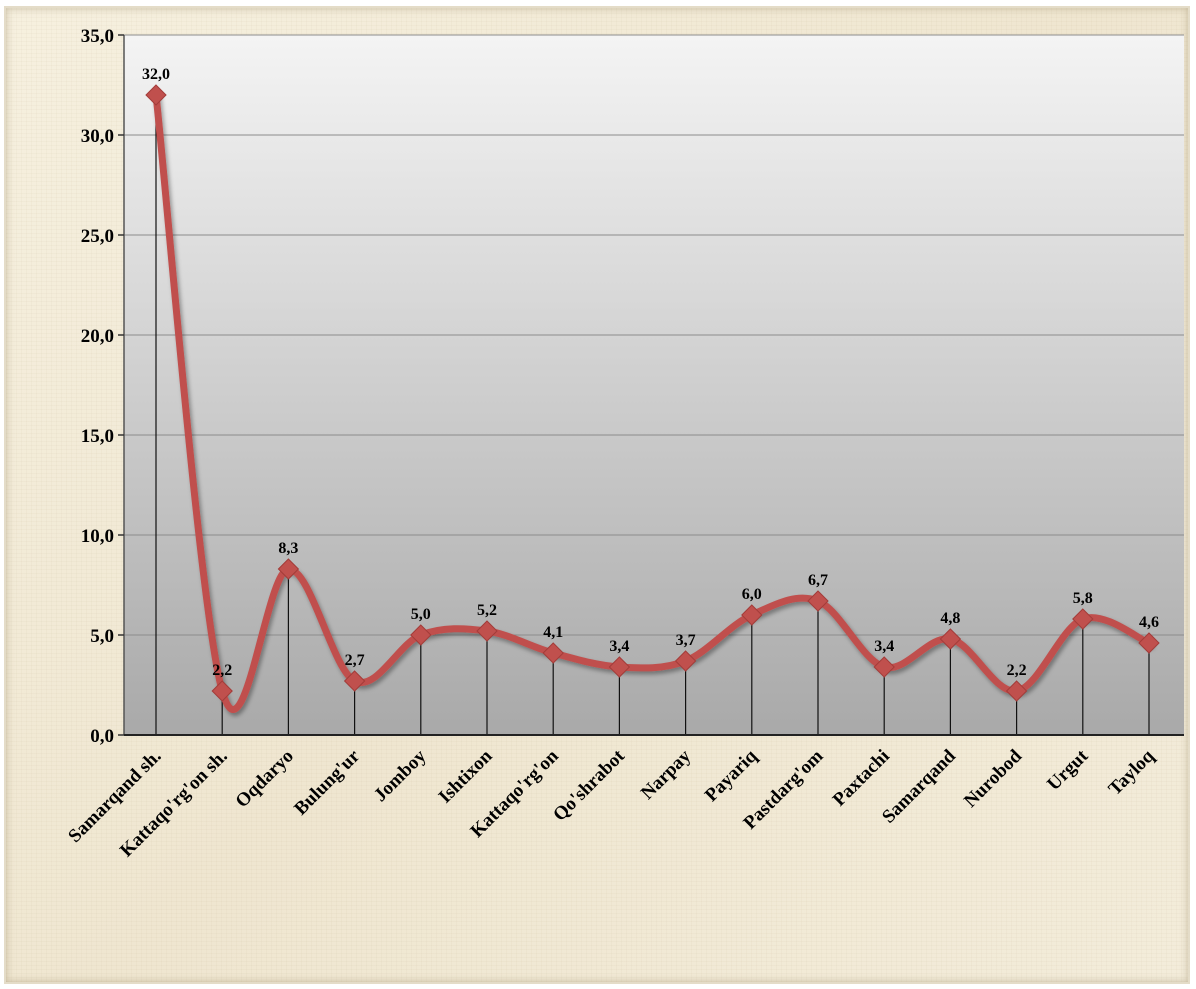 The image size is (1196, 989). I want to click on y-tick-label: 5,0, so click(102, 636).